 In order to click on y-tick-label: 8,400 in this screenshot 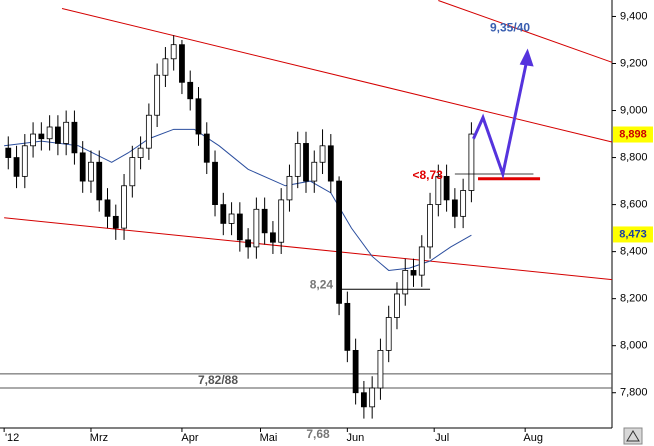, I will do `click(634, 252)`.